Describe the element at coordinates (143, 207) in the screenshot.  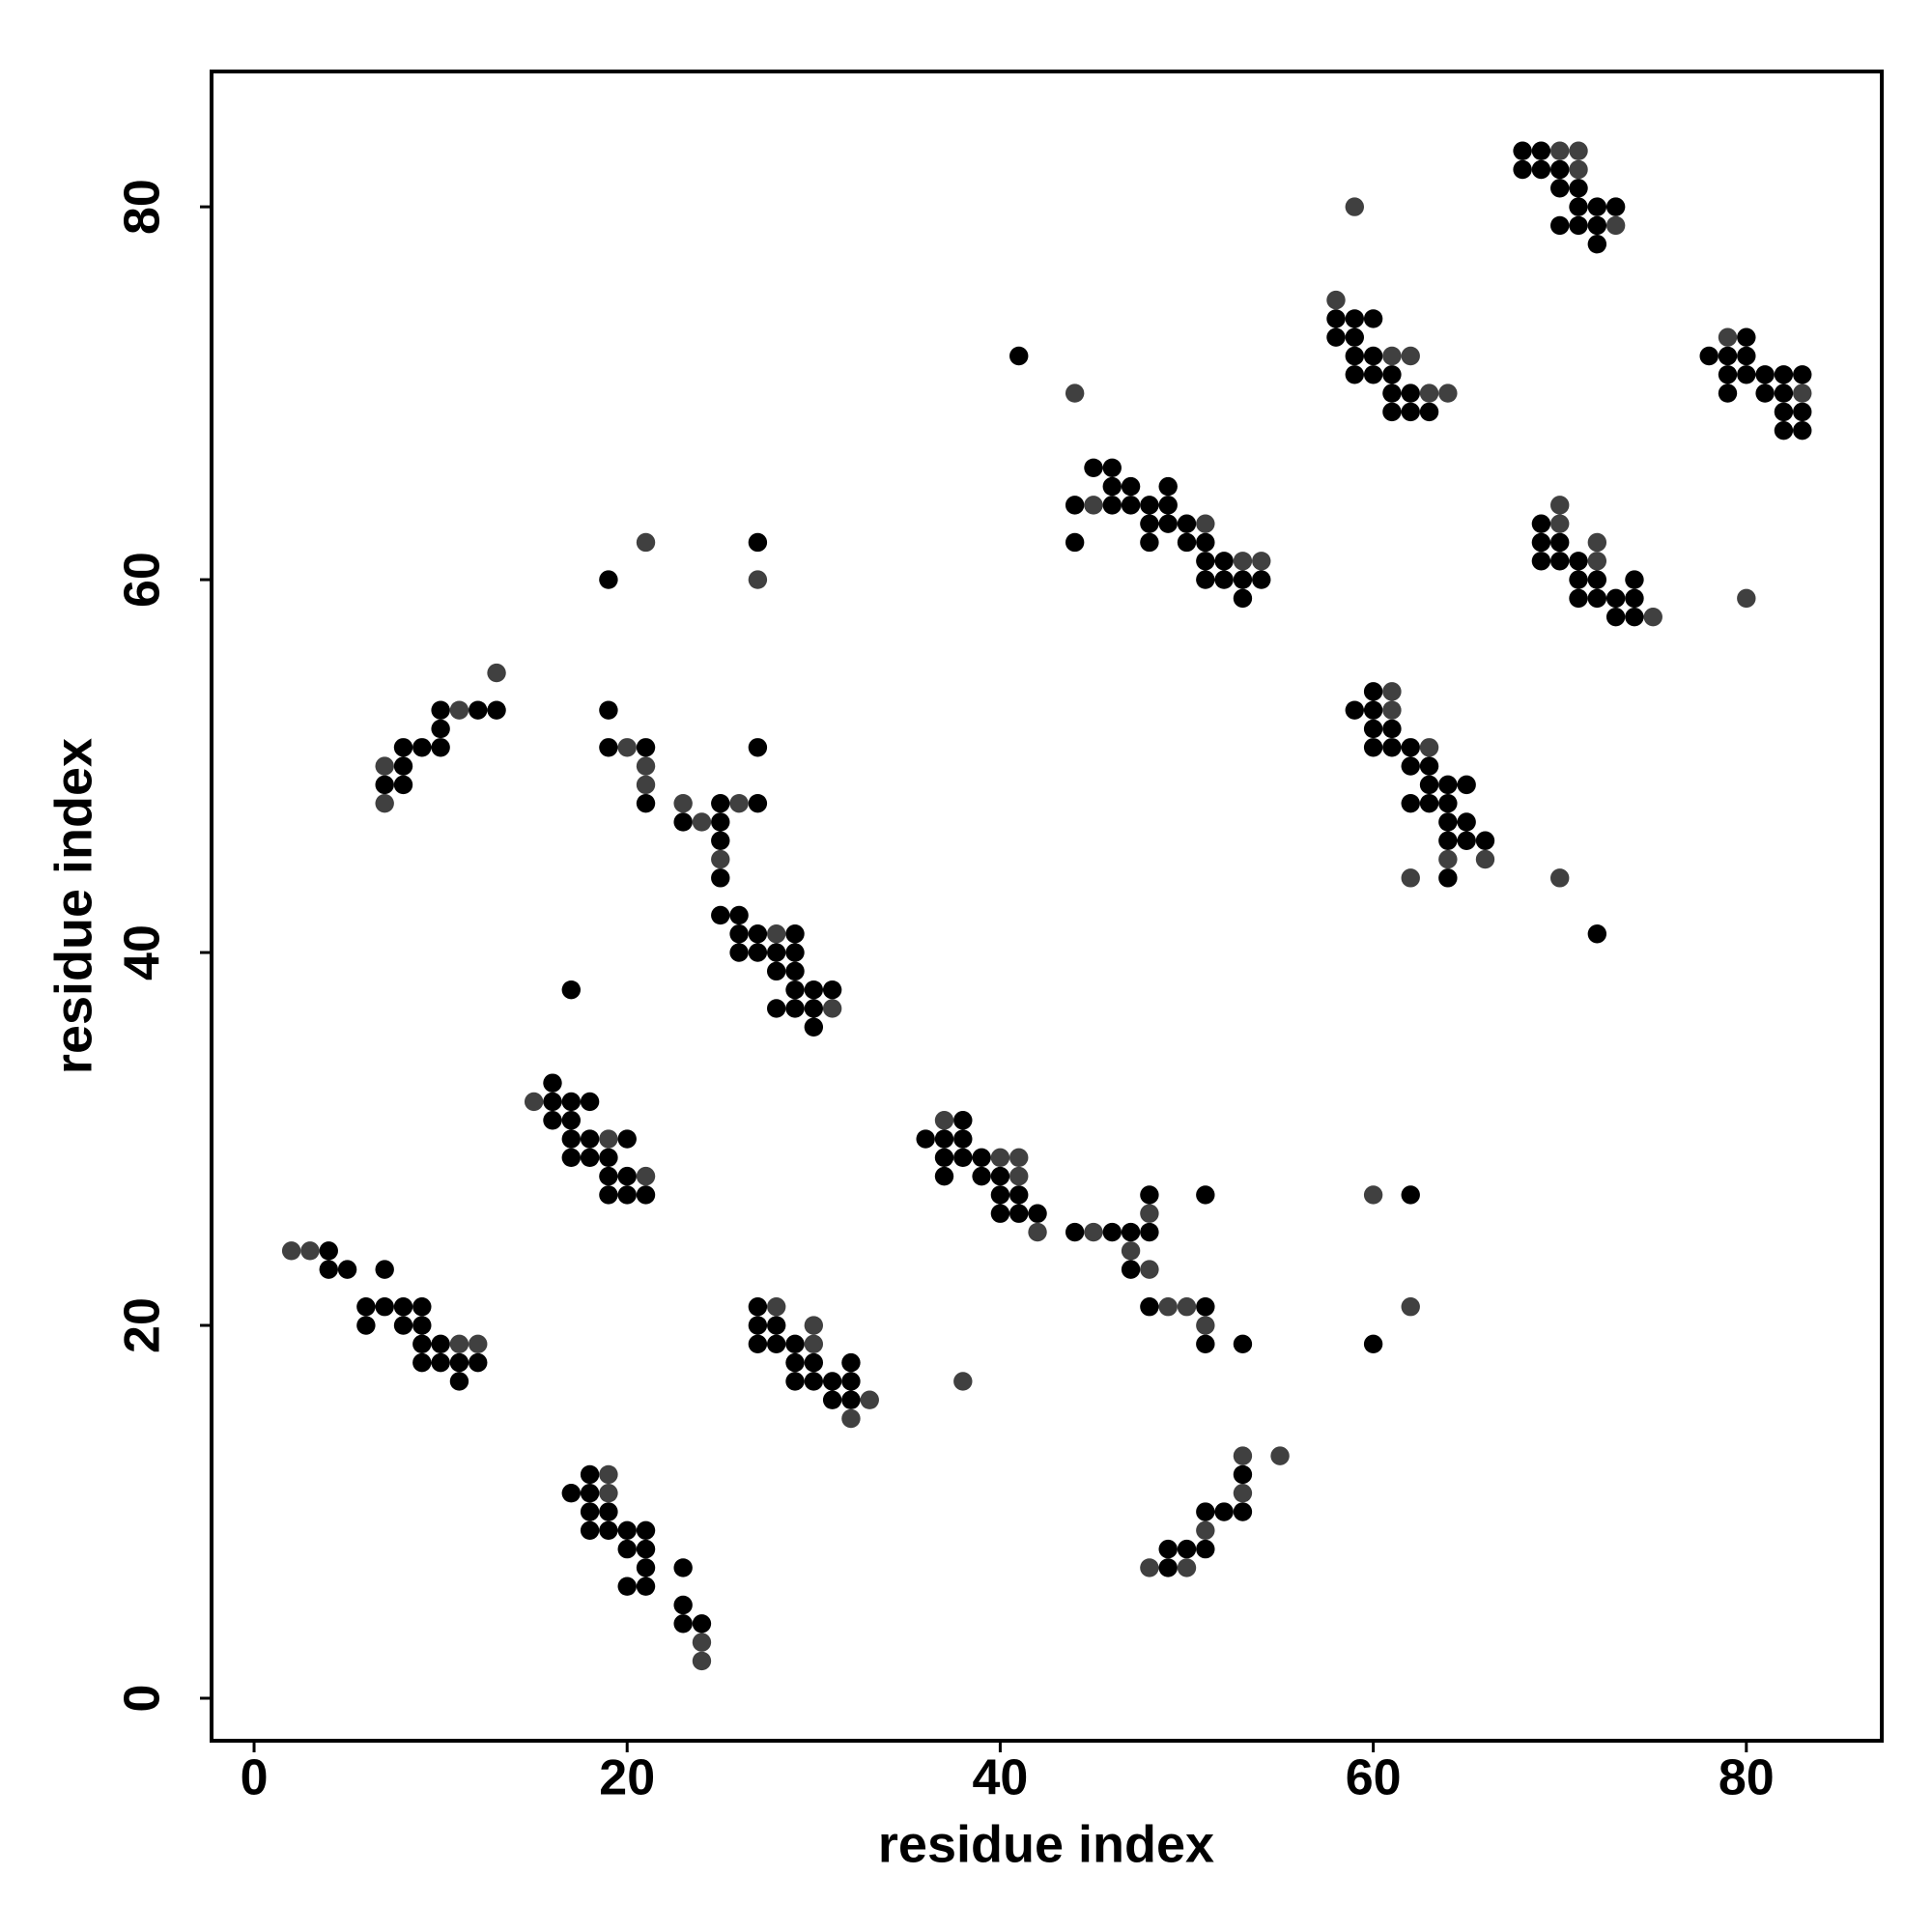
I see `y-tick-label: 80` at that location.